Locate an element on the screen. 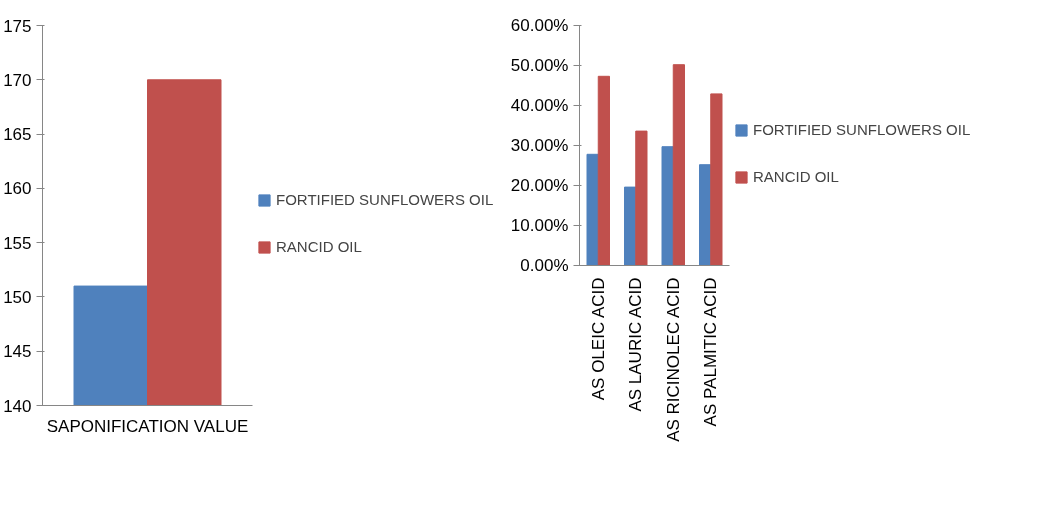  y-tick-label: 30.00% is located at coordinates (539, 145).